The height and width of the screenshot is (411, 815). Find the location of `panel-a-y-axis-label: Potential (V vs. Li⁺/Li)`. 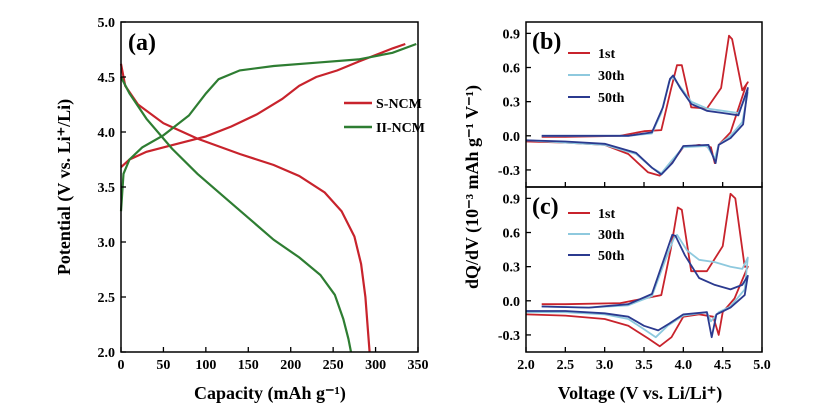

panel-a-y-axis-label: Potential (V vs. Li⁺/Li) is located at coordinates (64, 187).